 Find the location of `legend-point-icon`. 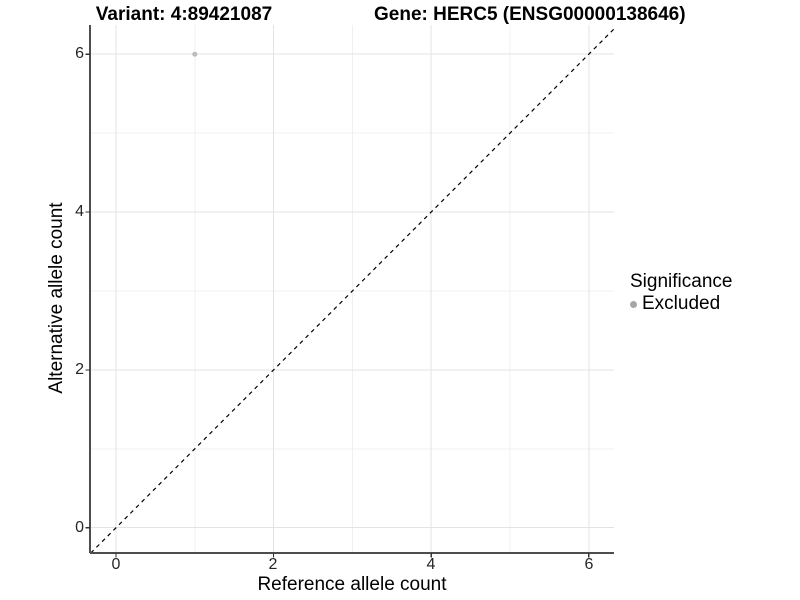

legend-point-icon is located at coordinates (633, 304).